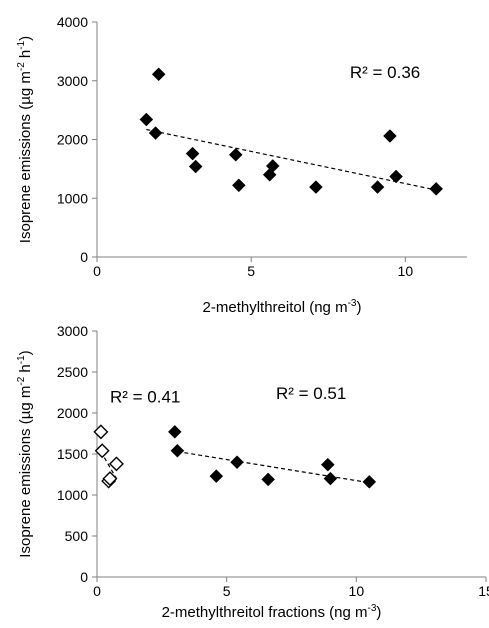 This screenshot has height=628, width=489. Describe the element at coordinates (282, 307) in the screenshot. I see `x-axis-title: 2-methylthreitol (ng m-3)` at that location.